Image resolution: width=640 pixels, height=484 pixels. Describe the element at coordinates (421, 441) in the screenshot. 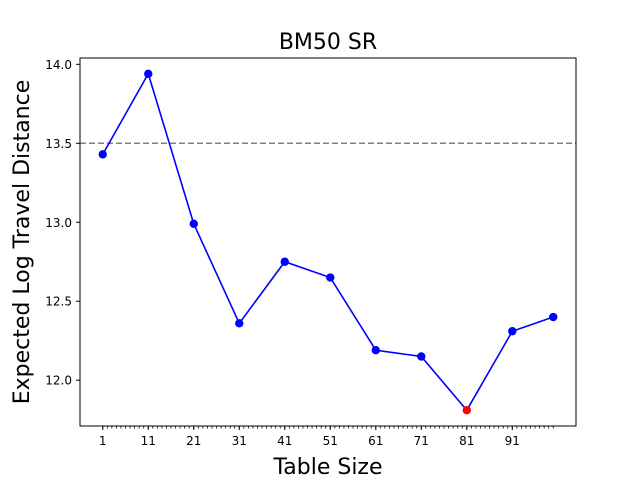

I see `x-tick-label: 71` at that location.